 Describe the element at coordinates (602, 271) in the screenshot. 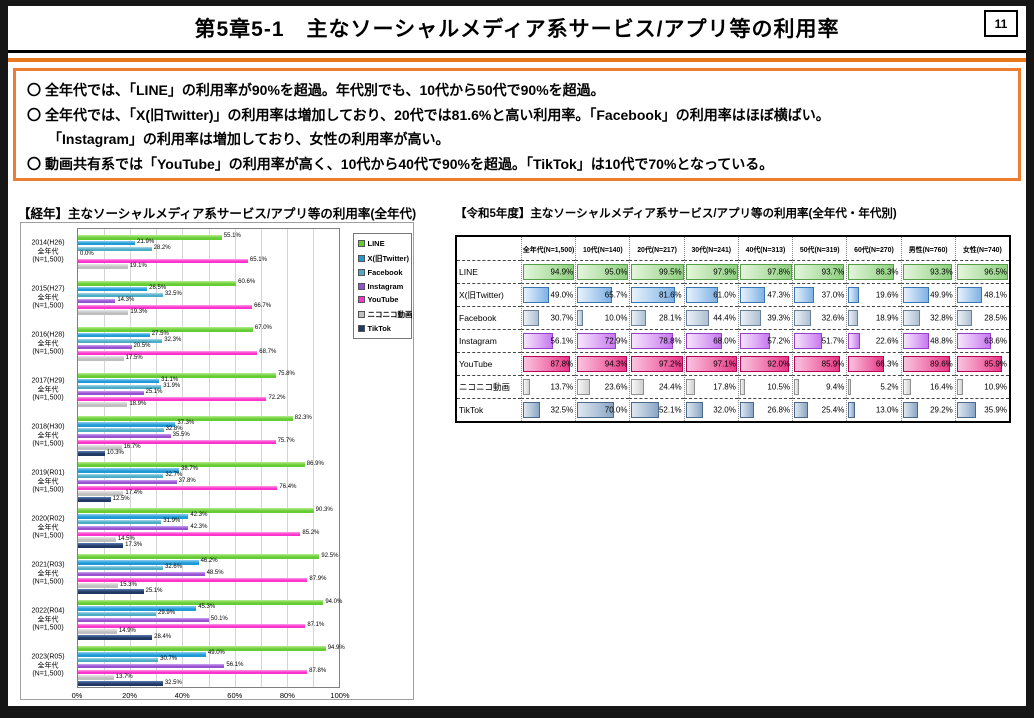

I see `table-cell: 95.0%` at that location.